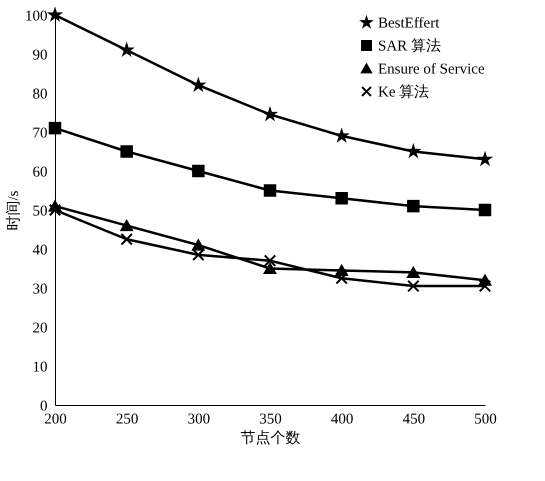 The image size is (545, 481). Describe the element at coordinates (40, 250) in the screenshot. I see `y-tick-label: 40` at that location.